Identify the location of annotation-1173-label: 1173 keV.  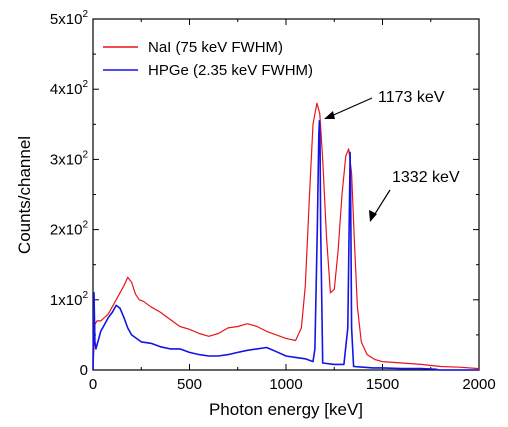
(411, 97).